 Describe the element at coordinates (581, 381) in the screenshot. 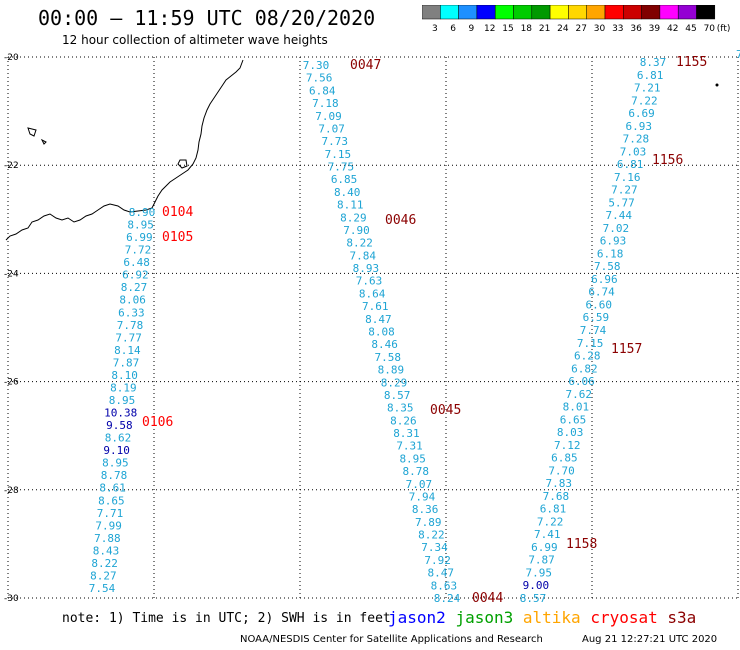

I see `swh-value: 6.06` at that location.